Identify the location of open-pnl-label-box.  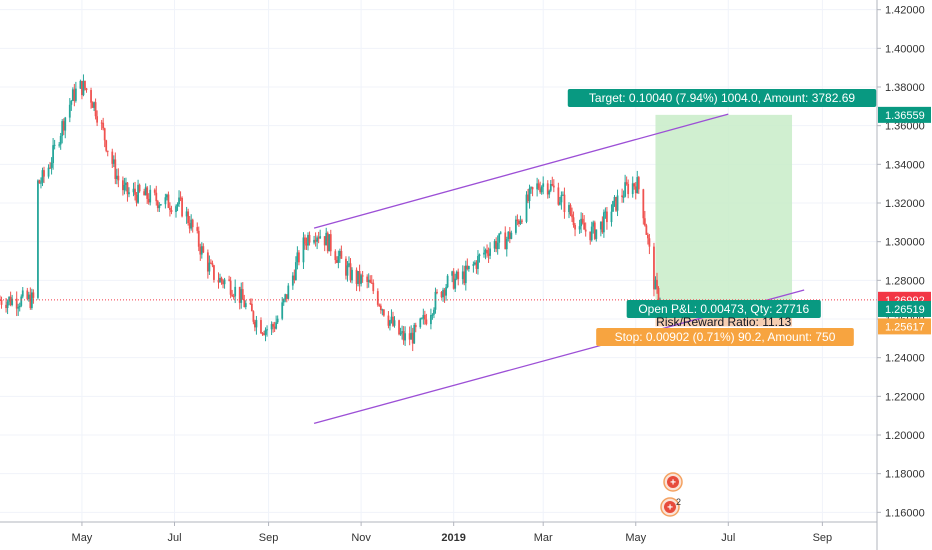
(723, 309).